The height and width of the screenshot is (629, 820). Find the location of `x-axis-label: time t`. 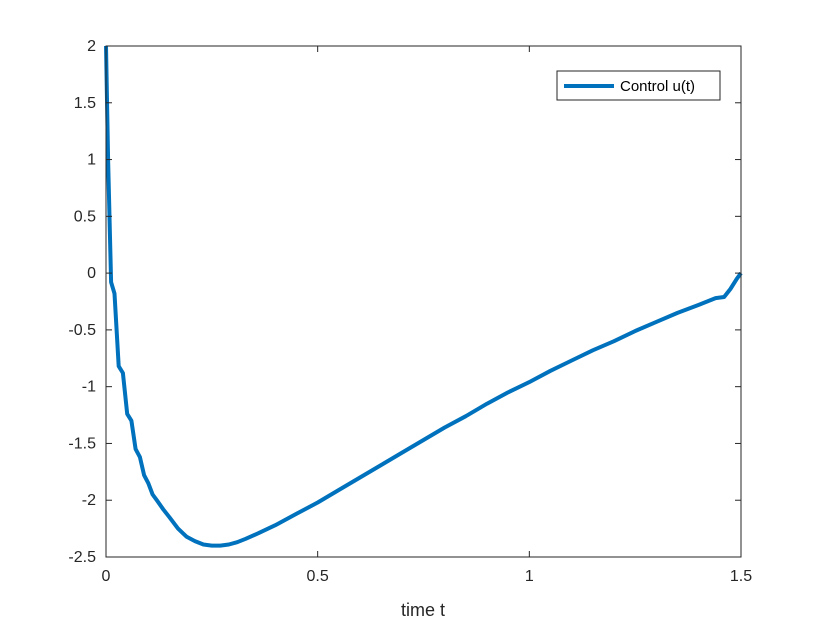

x-axis-label: time t is located at coordinates (423, 610).